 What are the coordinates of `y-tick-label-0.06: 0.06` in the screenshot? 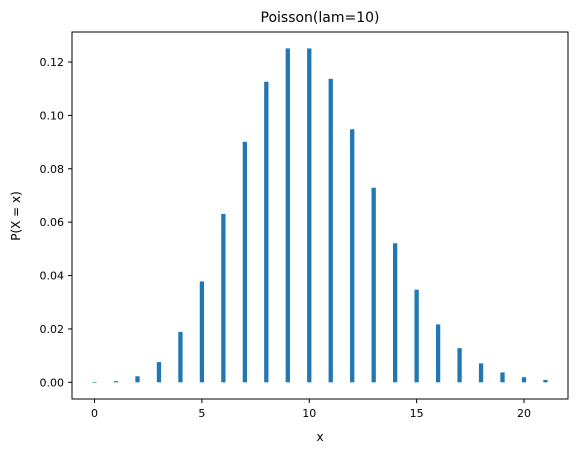 It's located at (52, 222).